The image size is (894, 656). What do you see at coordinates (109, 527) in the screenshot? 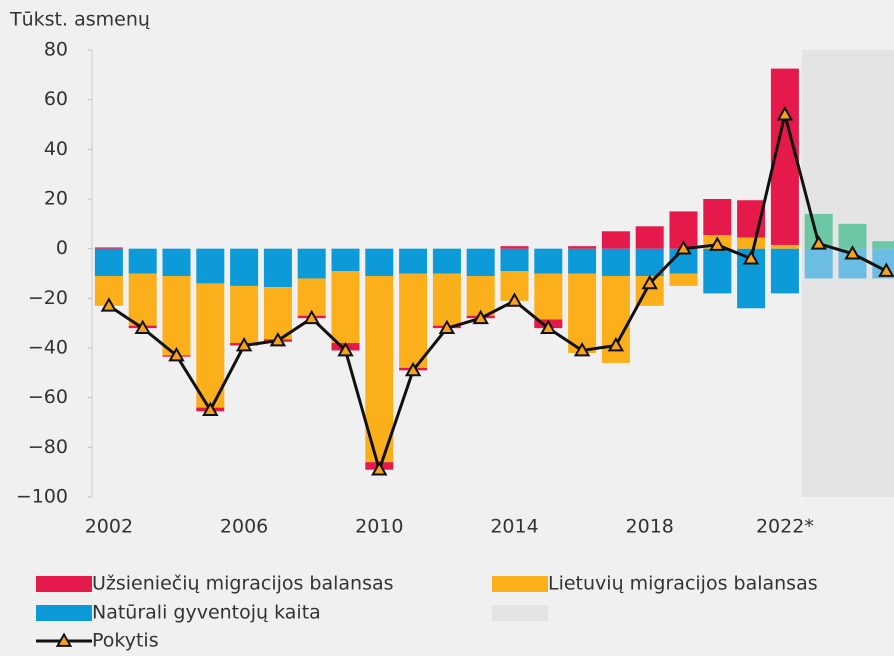
I see `x-tick-label: 2002` at bounding box center [109, 527].